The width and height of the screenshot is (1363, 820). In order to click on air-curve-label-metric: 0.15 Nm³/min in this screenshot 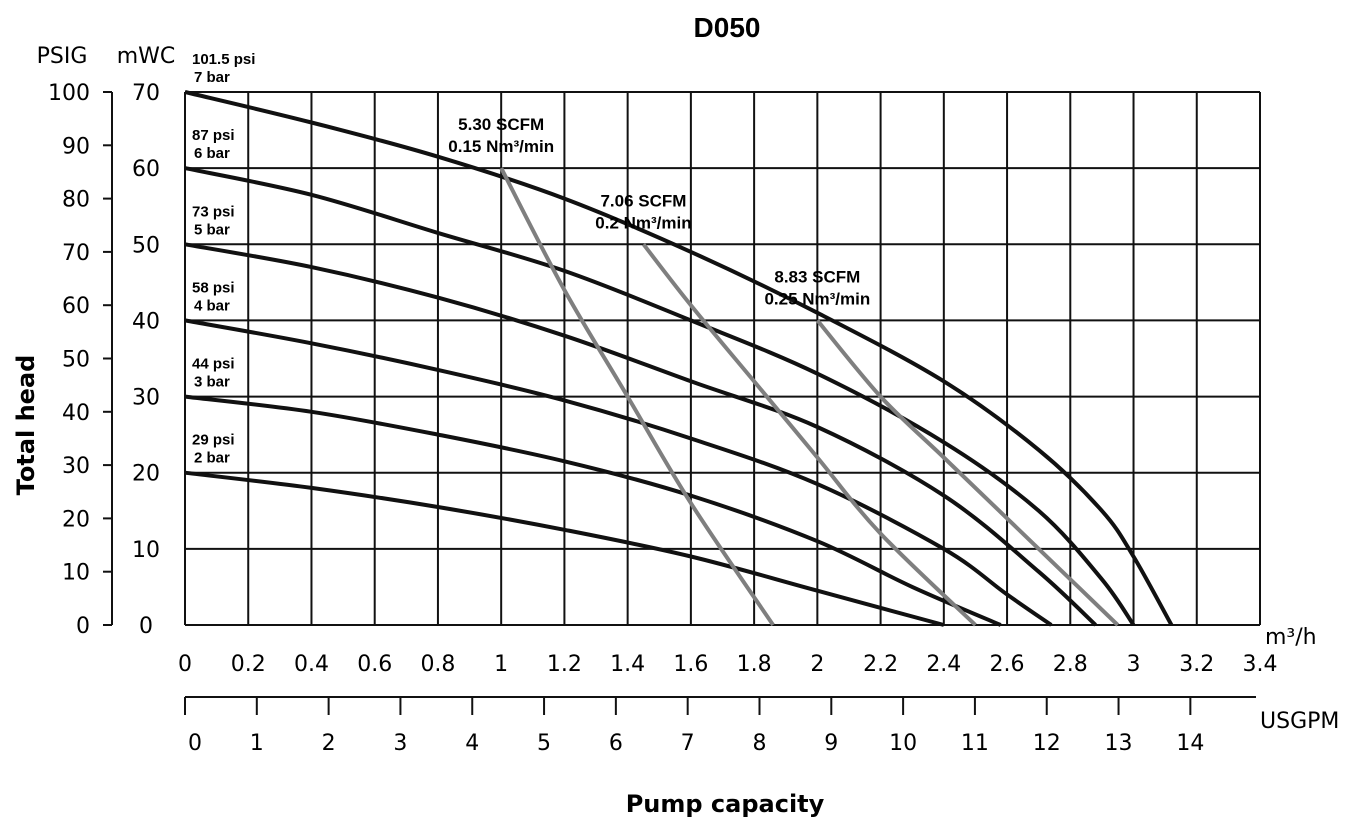, I will do `click(501, 146)`.